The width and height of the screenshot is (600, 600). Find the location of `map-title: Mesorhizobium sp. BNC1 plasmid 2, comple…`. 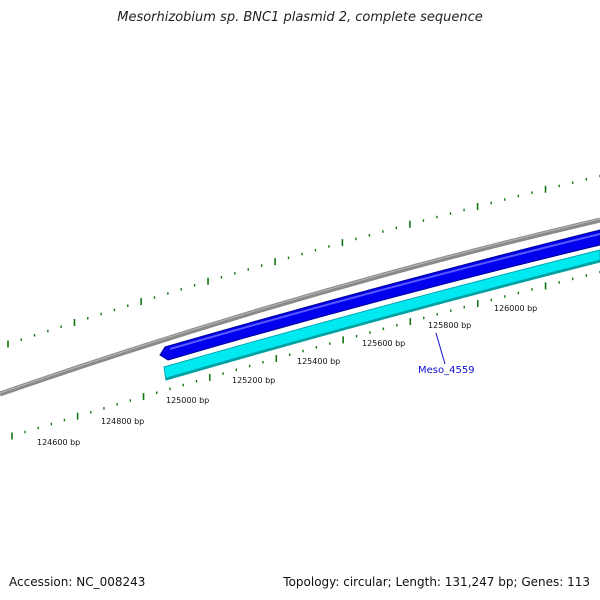

map-title: Mesorhizobium sp. BNC1 plasmid 2, comple… is located at coordinates (300, 17).